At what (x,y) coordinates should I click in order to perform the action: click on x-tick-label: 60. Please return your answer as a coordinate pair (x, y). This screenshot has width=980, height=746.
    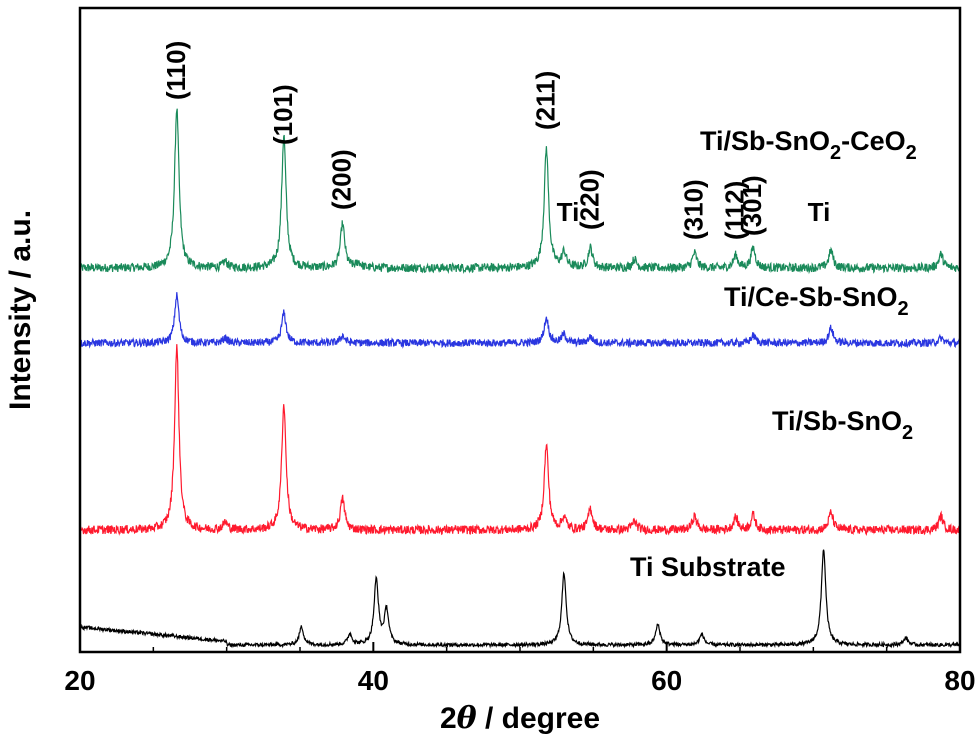
    Looking at the image, I should click on (666, 680).